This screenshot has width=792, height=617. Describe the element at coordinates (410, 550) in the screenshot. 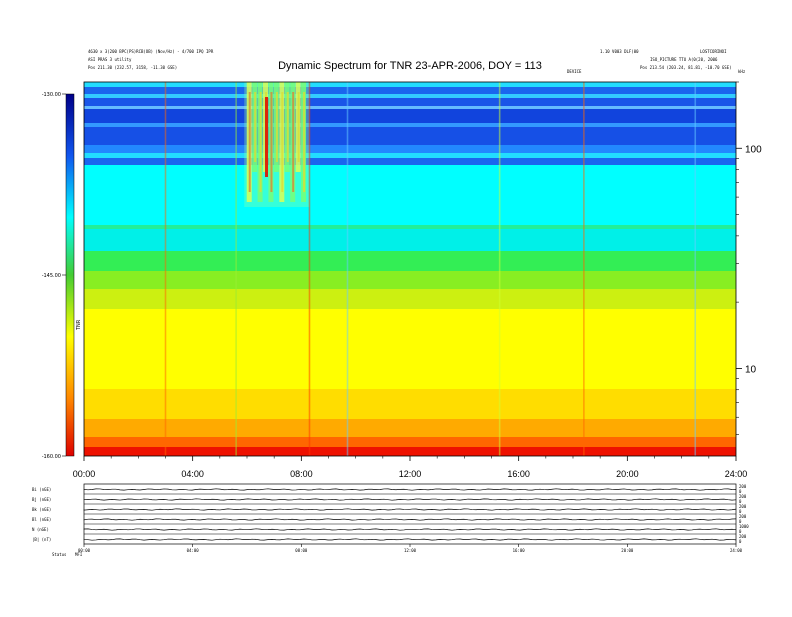

I see `subpanel-x-label: 12:00` at that location.